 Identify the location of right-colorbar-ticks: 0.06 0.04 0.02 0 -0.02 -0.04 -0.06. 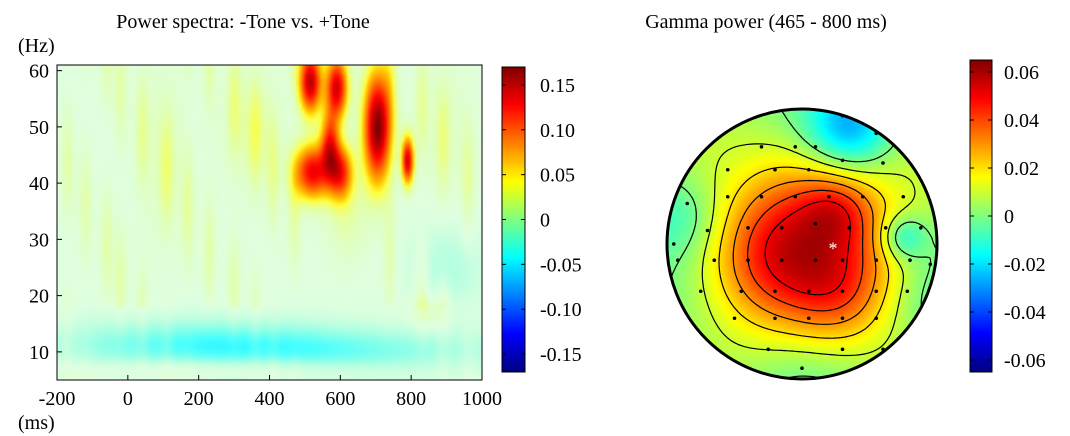
(1008, 217).